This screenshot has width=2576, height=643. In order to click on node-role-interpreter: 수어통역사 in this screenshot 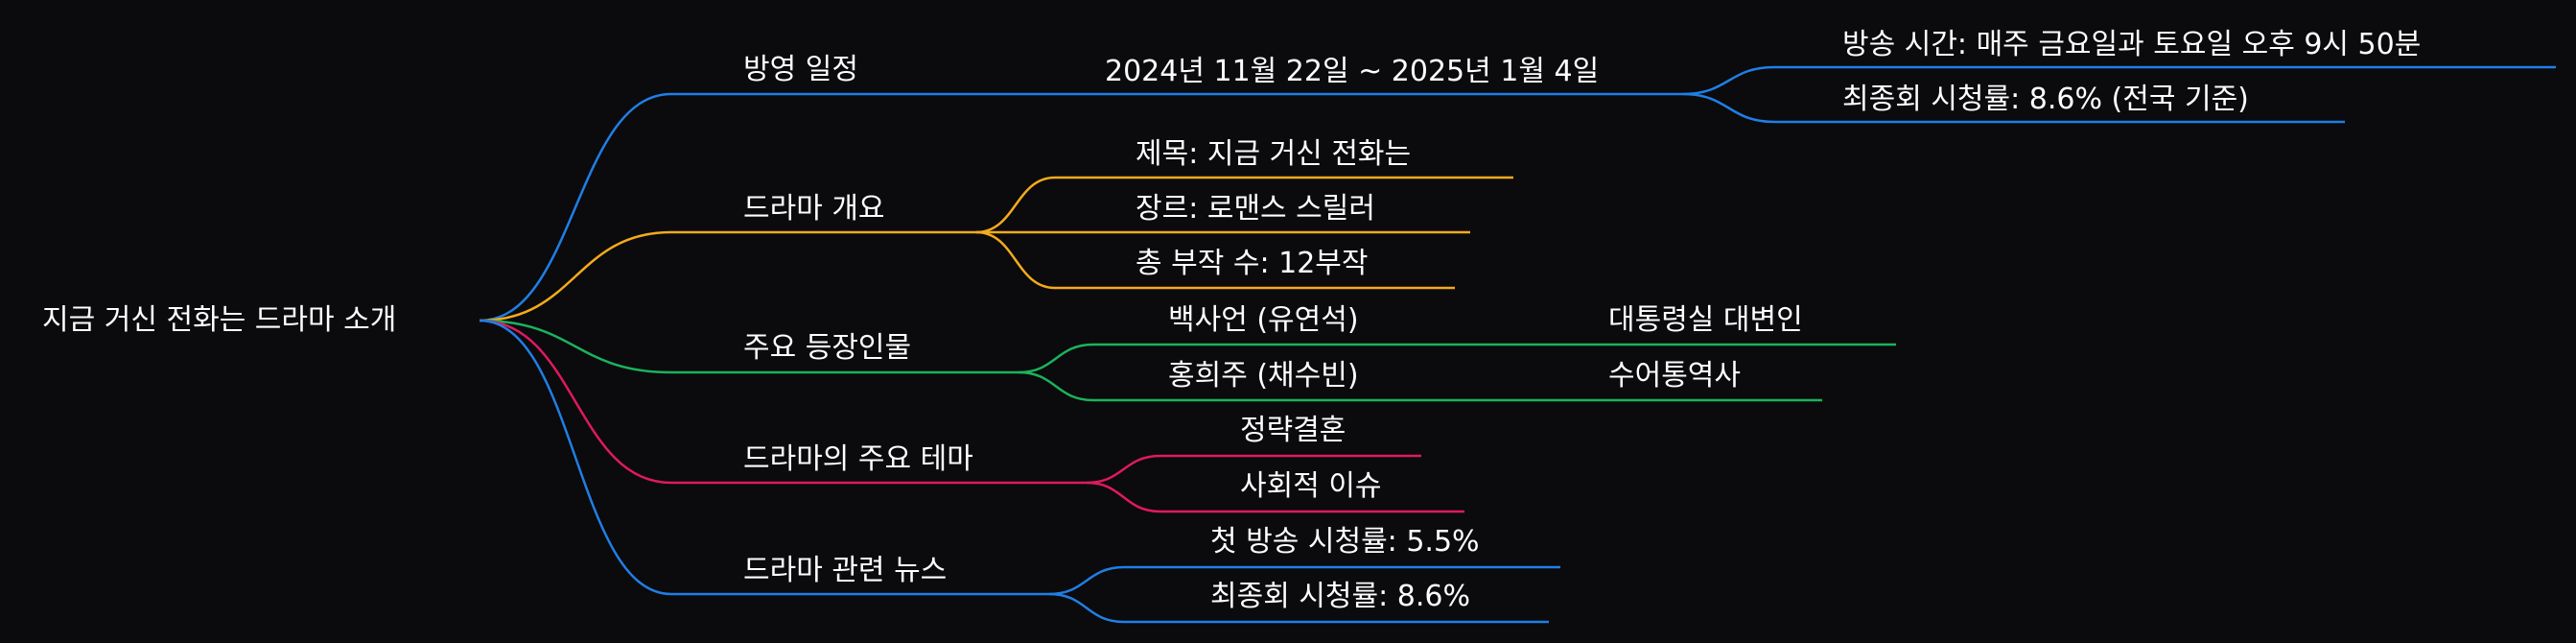, I will do `click(1674, 376)`.